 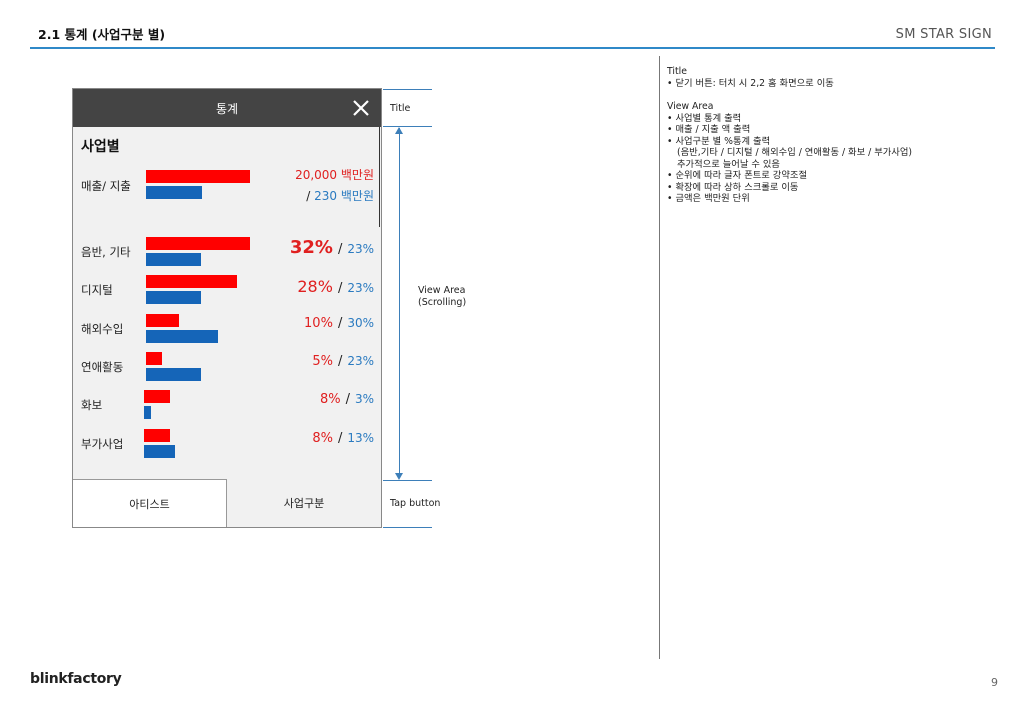 What do you see at coordinates (690, 106) in the screenshot?
I see `notes-view-heading: View Area` at bounding box center [690, 106].